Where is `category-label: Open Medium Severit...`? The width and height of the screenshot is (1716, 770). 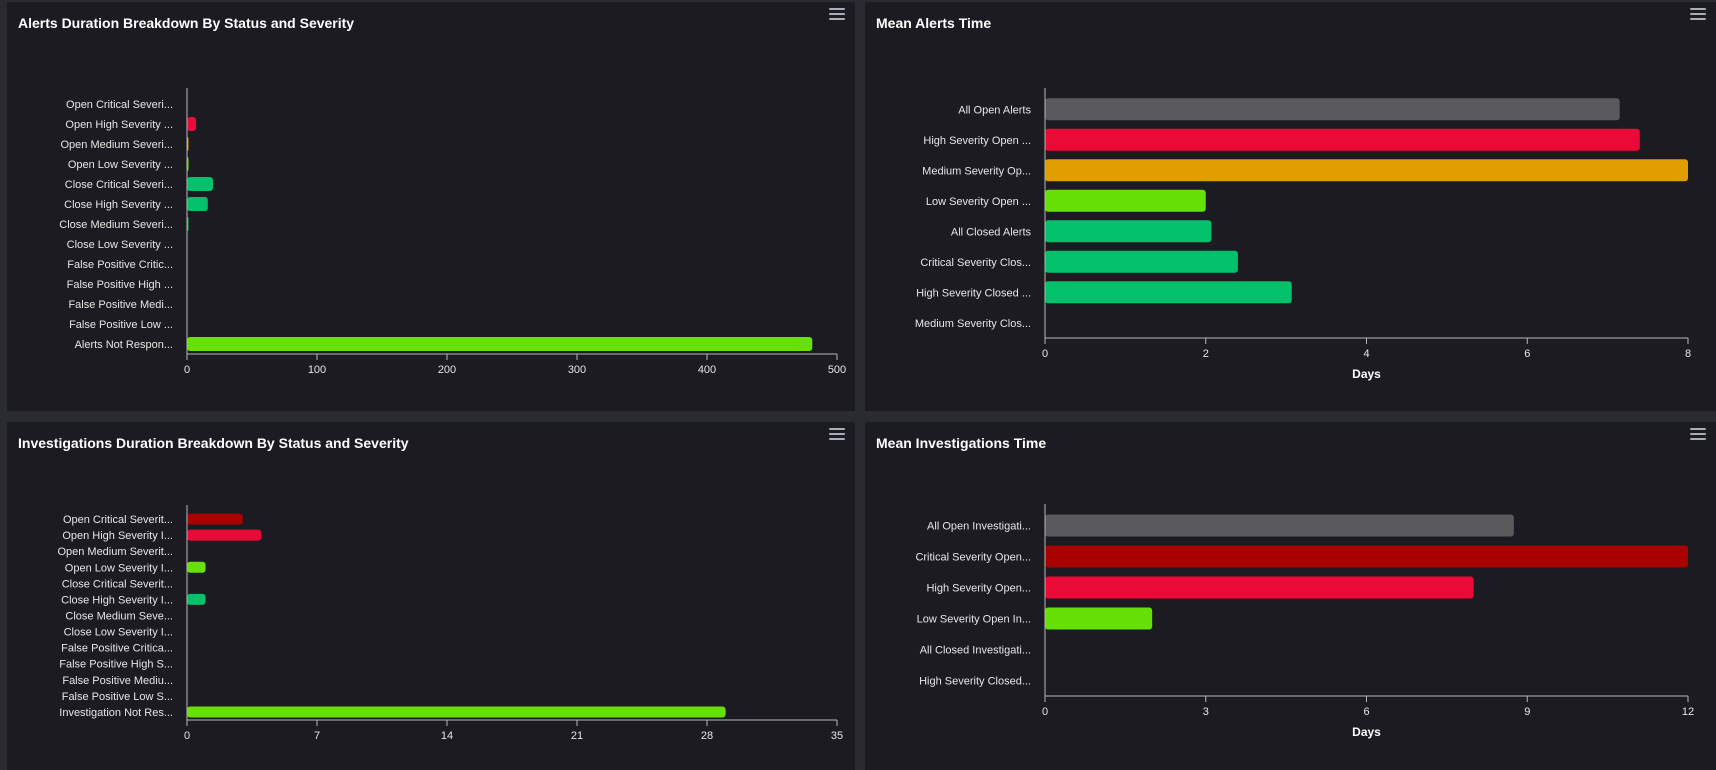 category-label: Open Medium Severit... is located at coordinates (115, 552).